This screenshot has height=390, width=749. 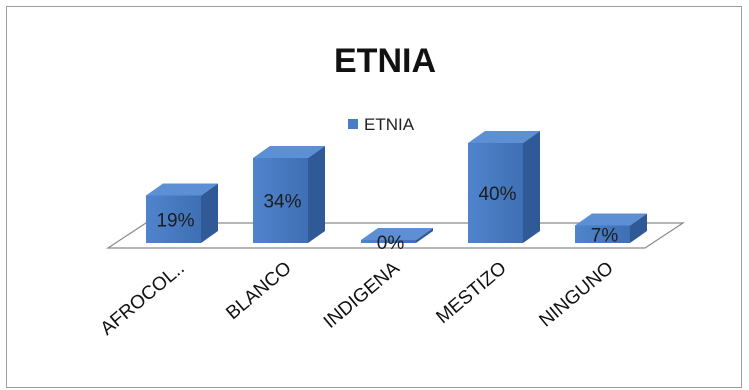 I want to click on bar-ninguno, so click(x=611, y=228).